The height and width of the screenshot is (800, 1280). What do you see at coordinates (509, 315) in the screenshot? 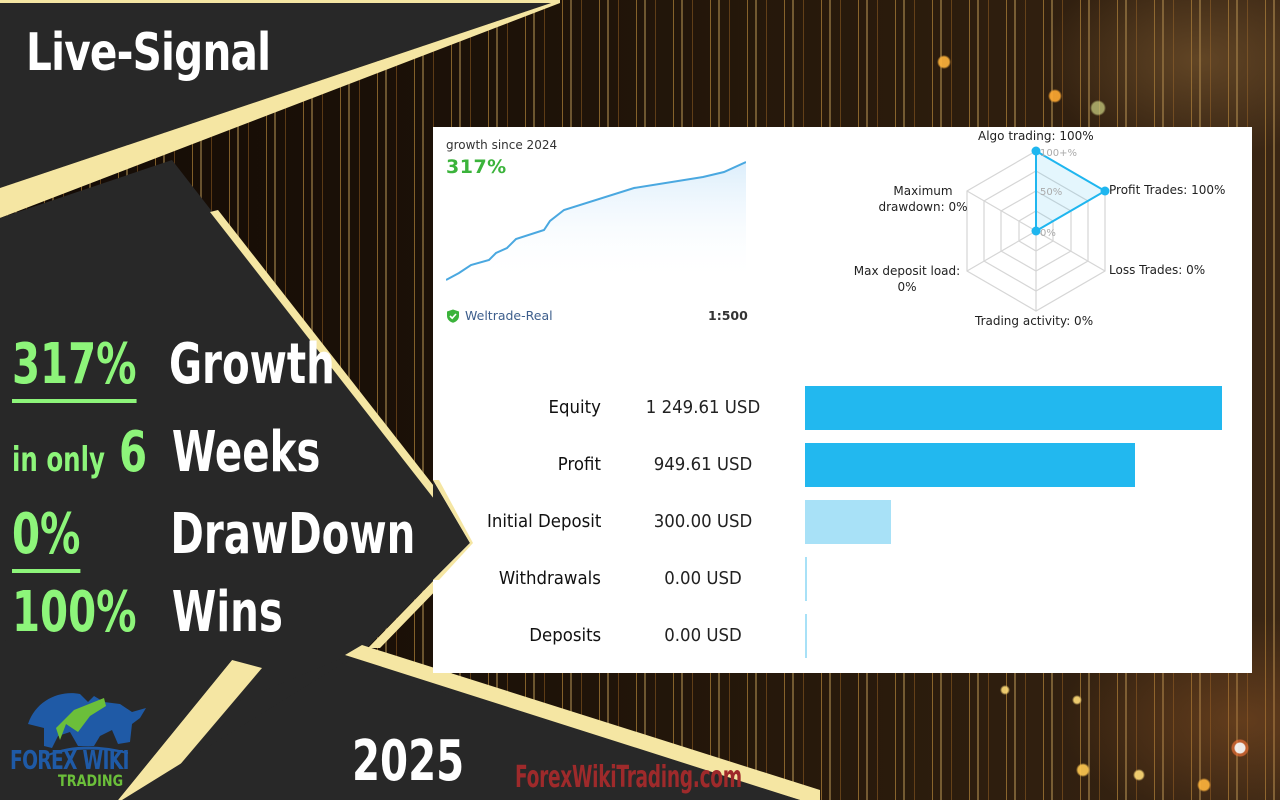
I see `broker-name: Weltrade-Real` at bounding box center [509, 315].